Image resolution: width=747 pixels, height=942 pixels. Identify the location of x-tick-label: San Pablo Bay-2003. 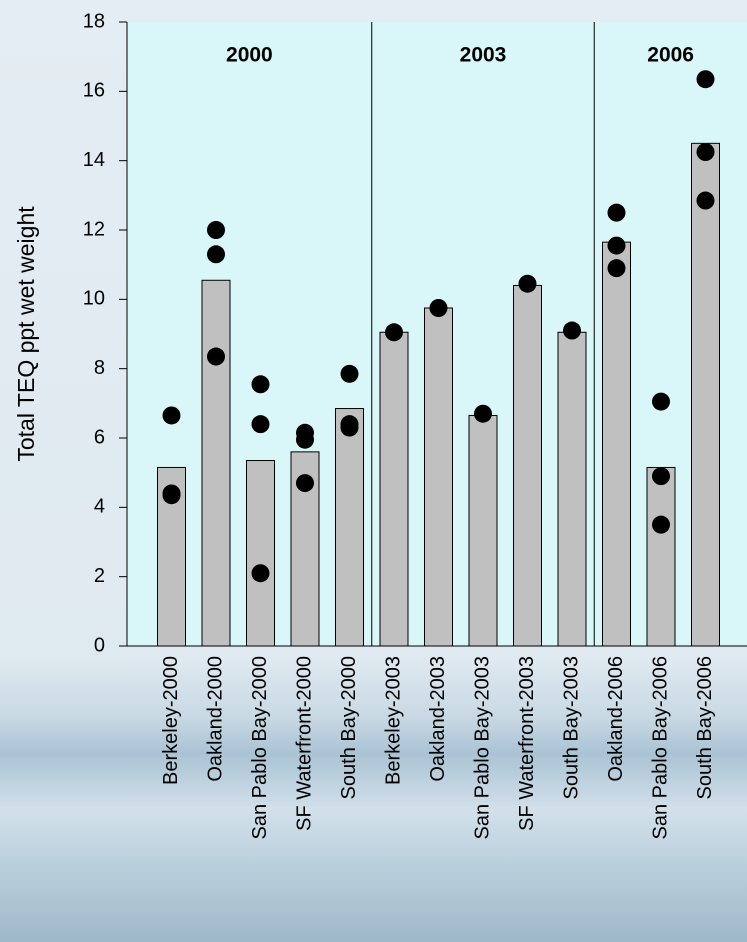
(482, 747).